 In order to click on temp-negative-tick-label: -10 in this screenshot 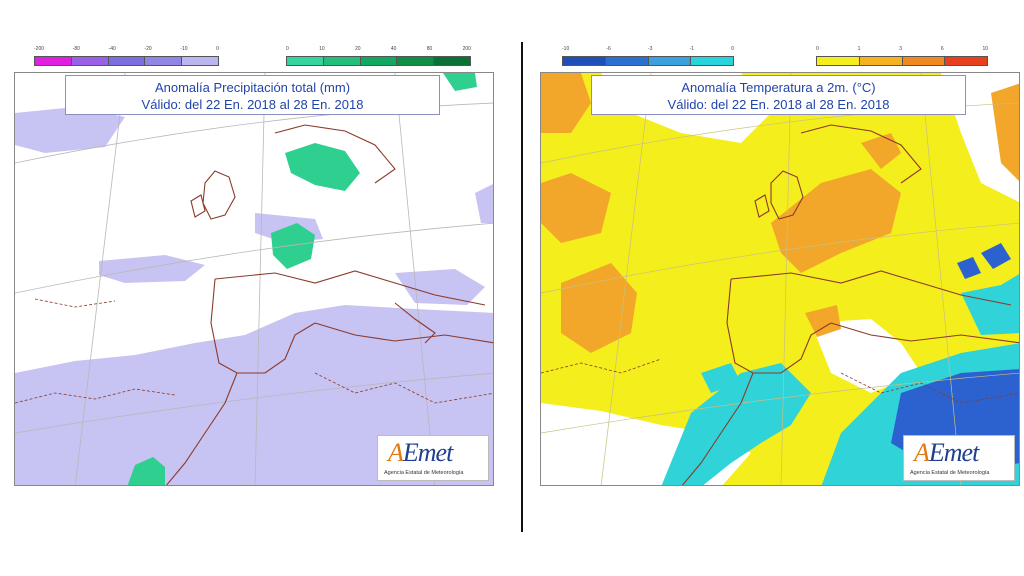, I will do `click(566, 49)`.